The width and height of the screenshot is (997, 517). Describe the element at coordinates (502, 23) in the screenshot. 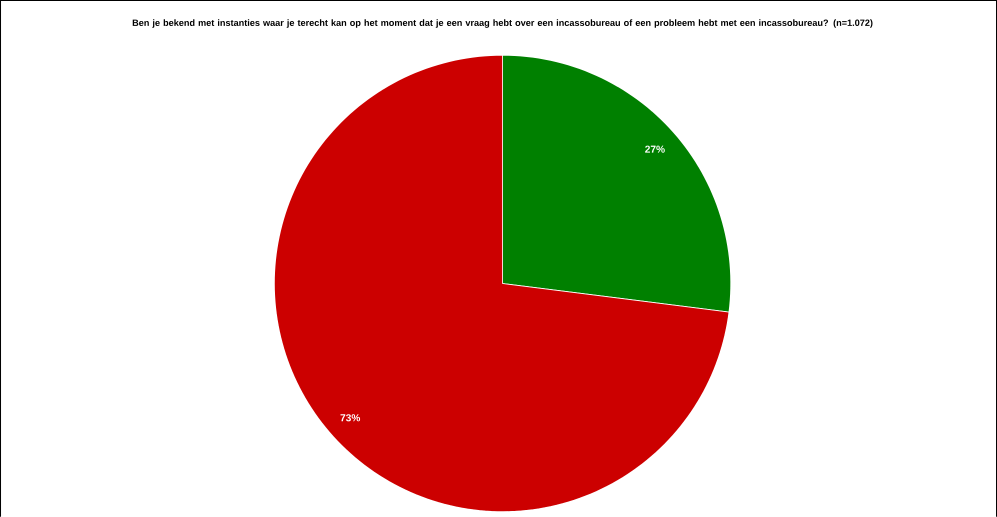

I see `chart-title: Ben je bekend met instanties waar je terecht kan op het moment dat je een vraag hebt over een incassobureau of een probleem hebt met een incassobureau? (n=1.072)` at that location.